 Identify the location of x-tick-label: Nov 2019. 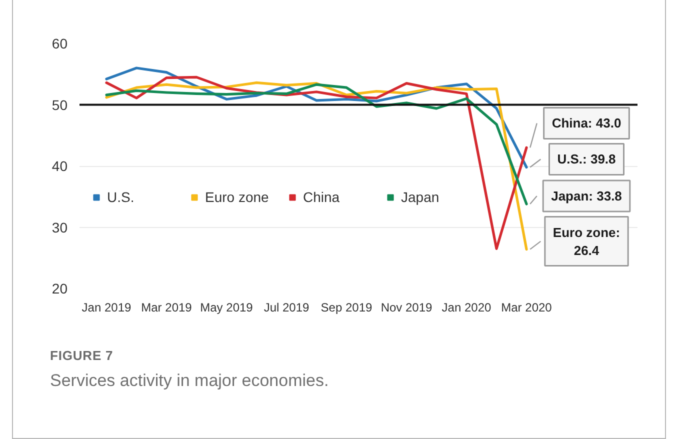
(406, 307).